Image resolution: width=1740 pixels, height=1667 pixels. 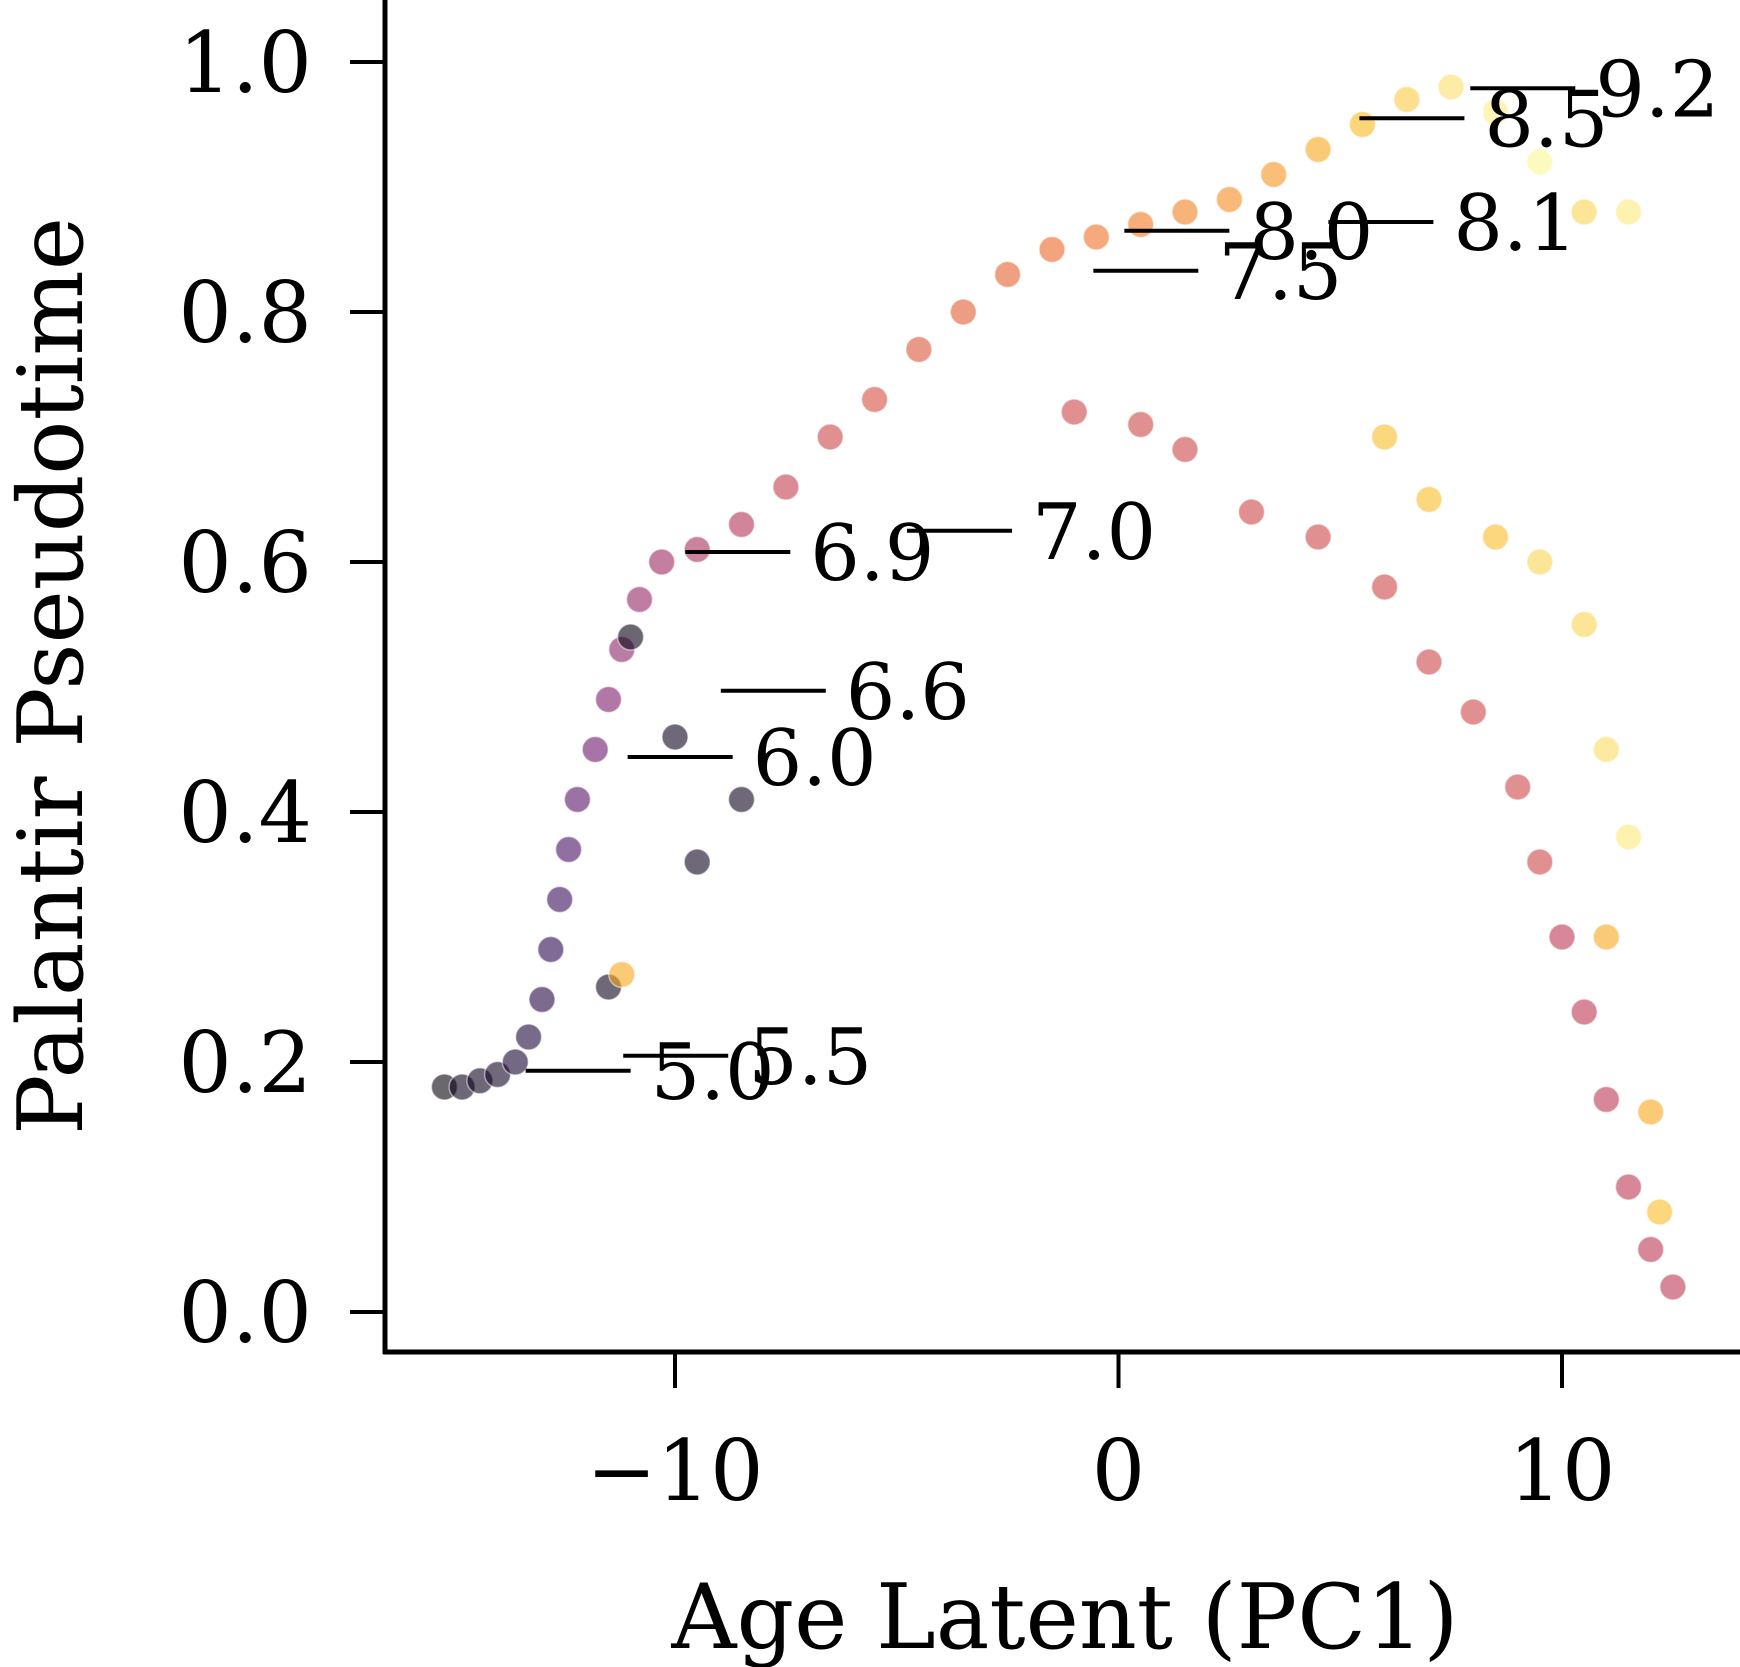 I want to click on y-tick-label: 0.6, so click(x=245, y=563).